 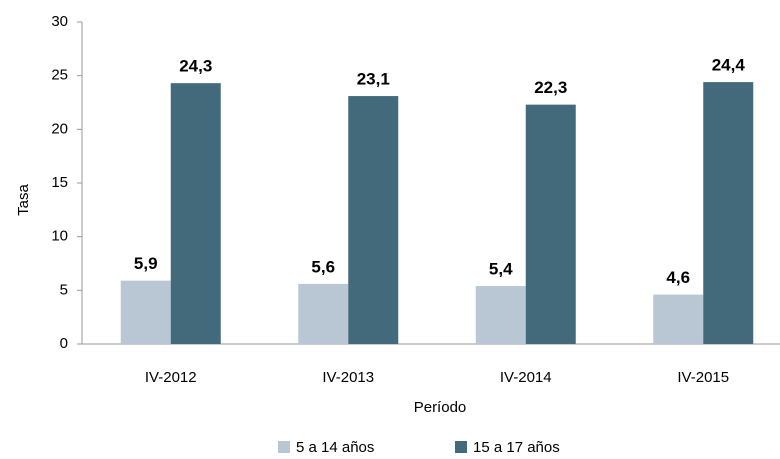 I want to click on x-tick-label: IV-2012, so click(x=171, y=377).